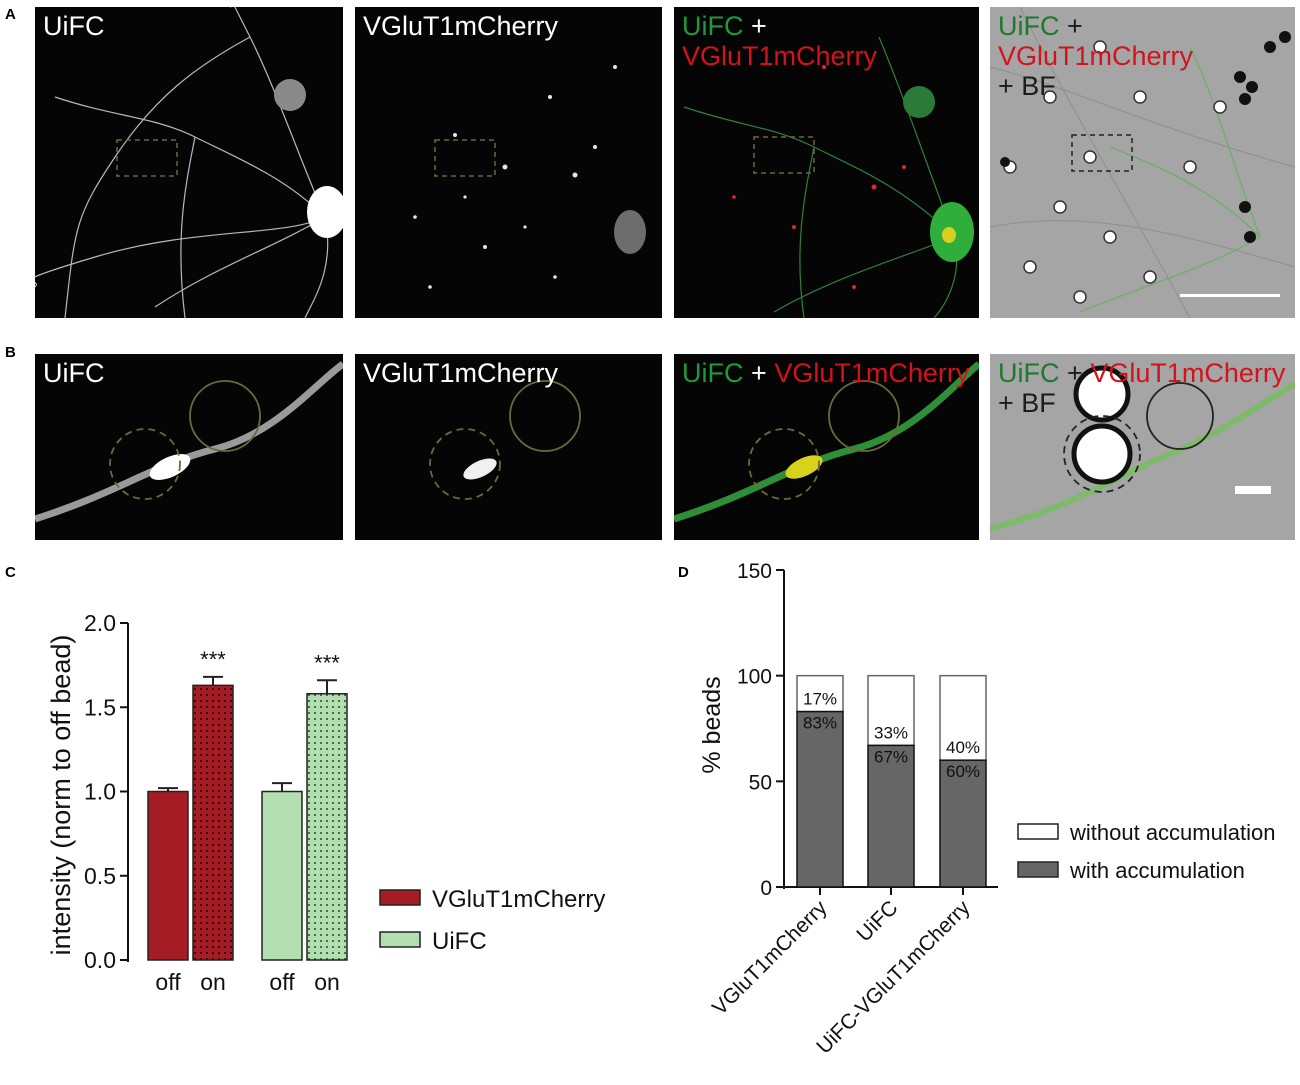 The height and width of the screenshot is (1085, 1300). I want to click on y-tick-label: 100, so click(754, 677).